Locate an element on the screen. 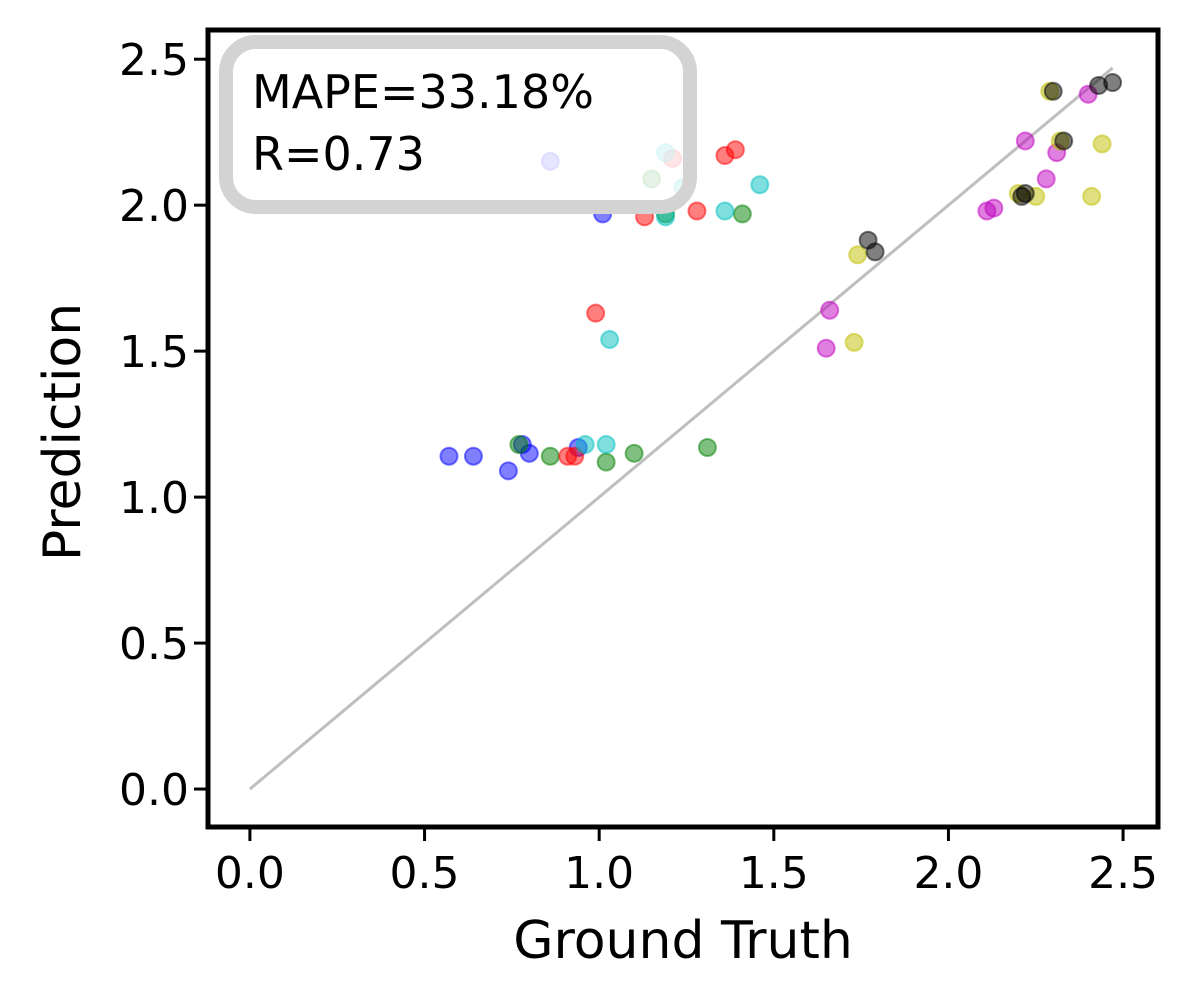 Image resolution: width=1200 pixels, height=1004 pixels. y-tick-label: 0.0 is located at coordinates (154, 790).